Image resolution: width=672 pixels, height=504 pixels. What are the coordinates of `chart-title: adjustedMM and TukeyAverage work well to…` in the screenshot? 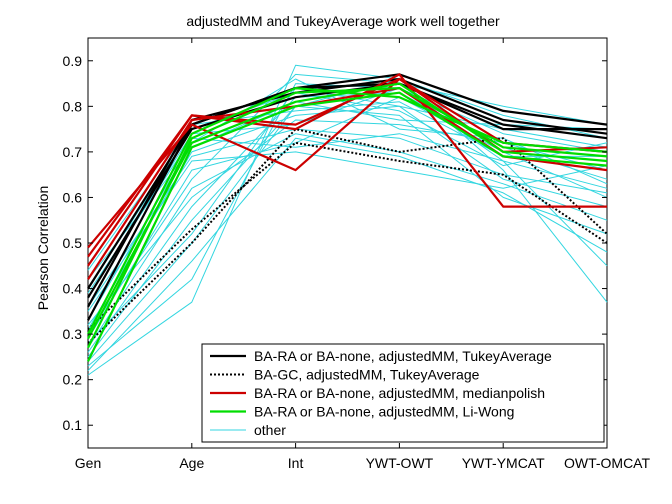 It's located at (343, 21).